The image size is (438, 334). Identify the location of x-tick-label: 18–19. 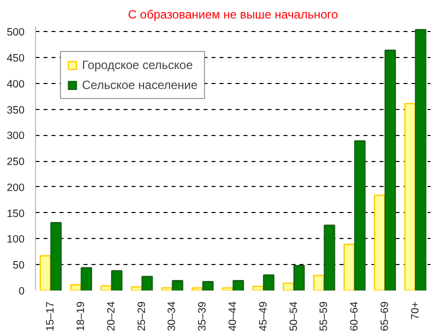
(81, 316).